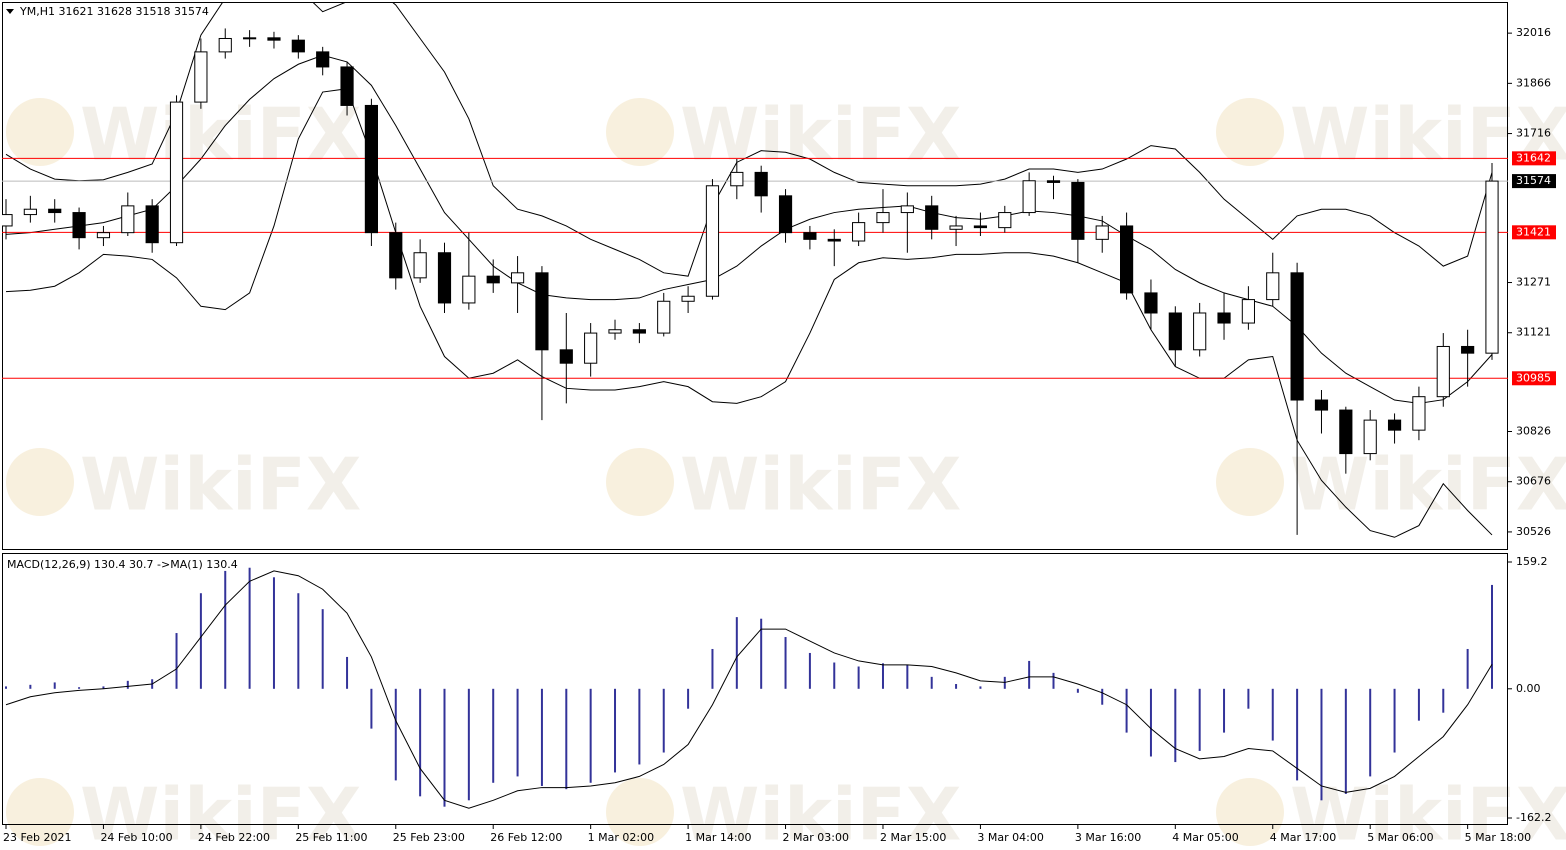 The height and width of the screenshot is (850, 1566). Describe the element at coordinates (1533, 231) in the screenshot. I see `price-label: 31421` at that location.